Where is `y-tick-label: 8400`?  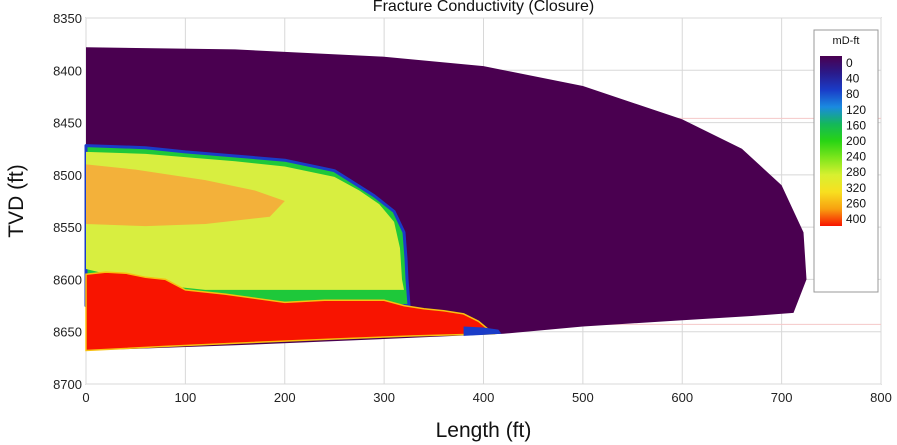
y-tick-label: 8400 is located at coordinates (67, 70).